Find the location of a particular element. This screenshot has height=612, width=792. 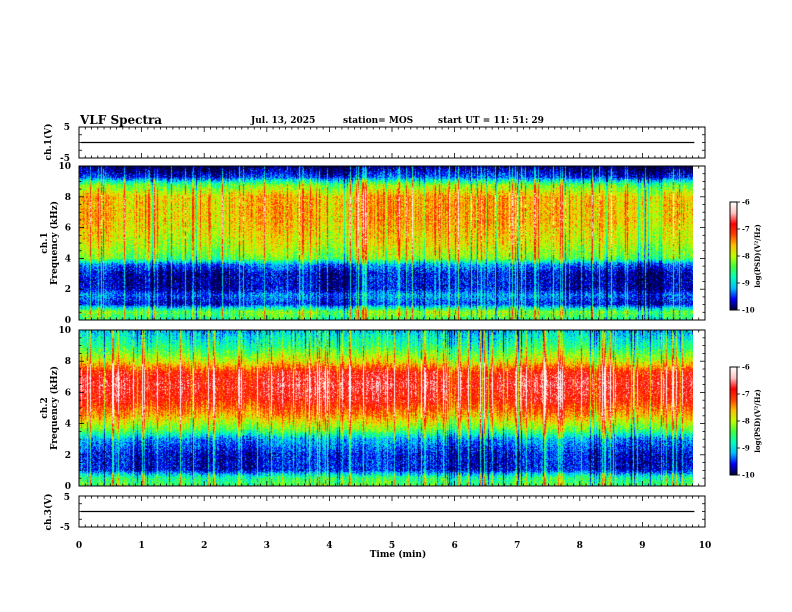

ch3-voltage-panel: 5 -5 ch.3(V) is located at coordinates (374, 513).